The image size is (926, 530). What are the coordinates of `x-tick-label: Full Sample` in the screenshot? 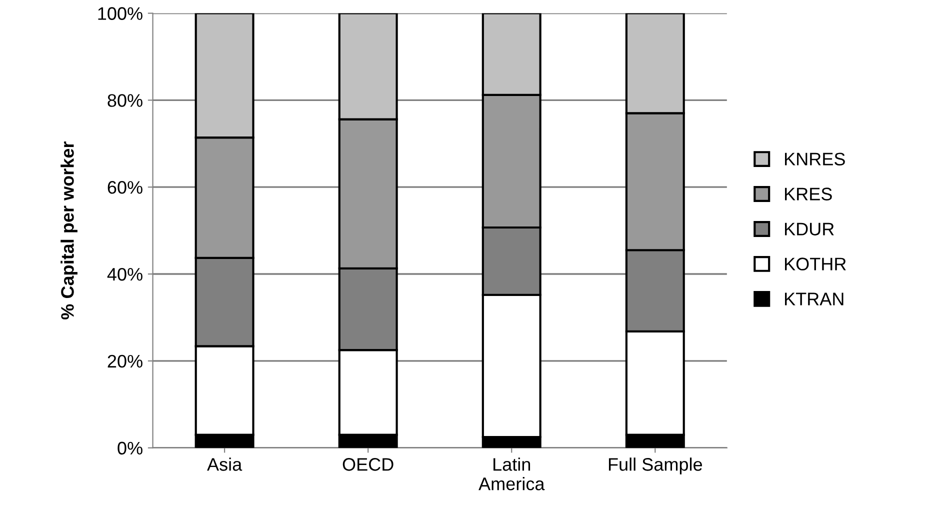 It's located at (655, 466).